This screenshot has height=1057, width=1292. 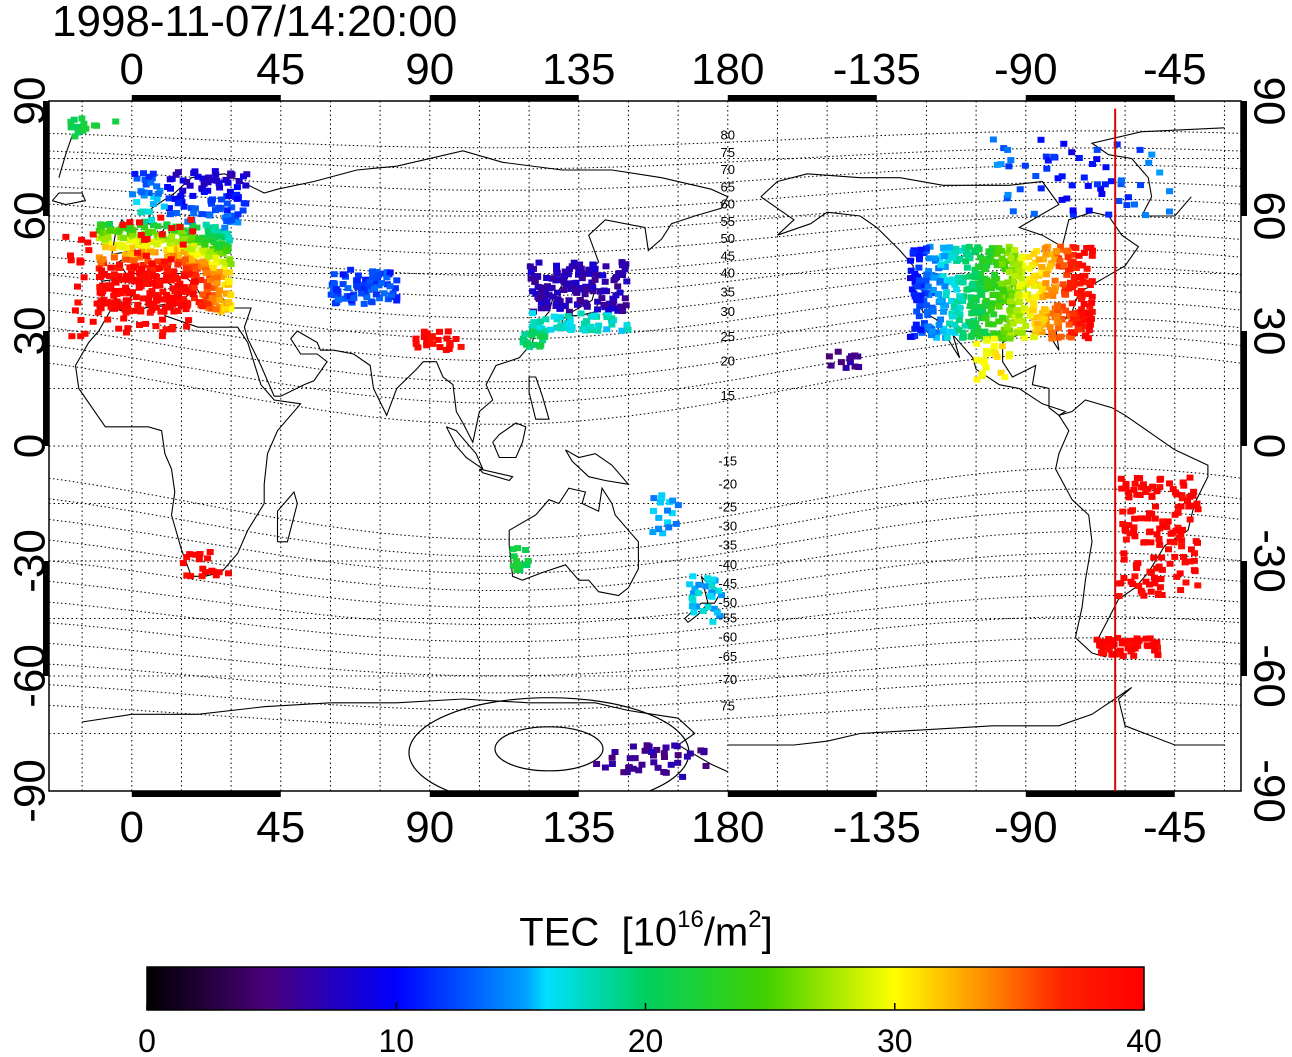 I want to click on latitude-ticks-left: 90 60 30 0 -30 -60 -90, so click(x=30, y=450).